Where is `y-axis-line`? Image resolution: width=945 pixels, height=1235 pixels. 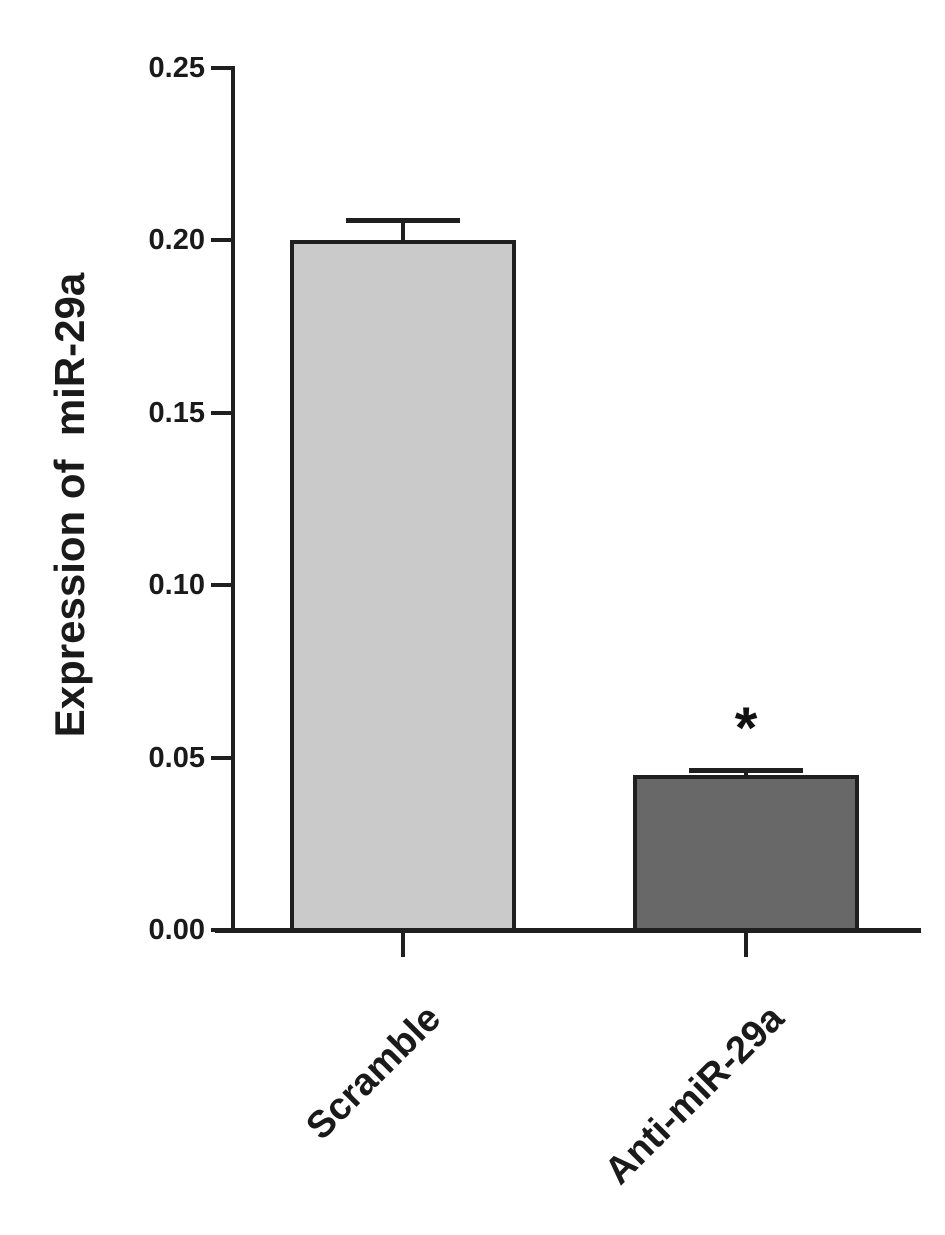 y-axis-line is located at coordinates (233, 499).